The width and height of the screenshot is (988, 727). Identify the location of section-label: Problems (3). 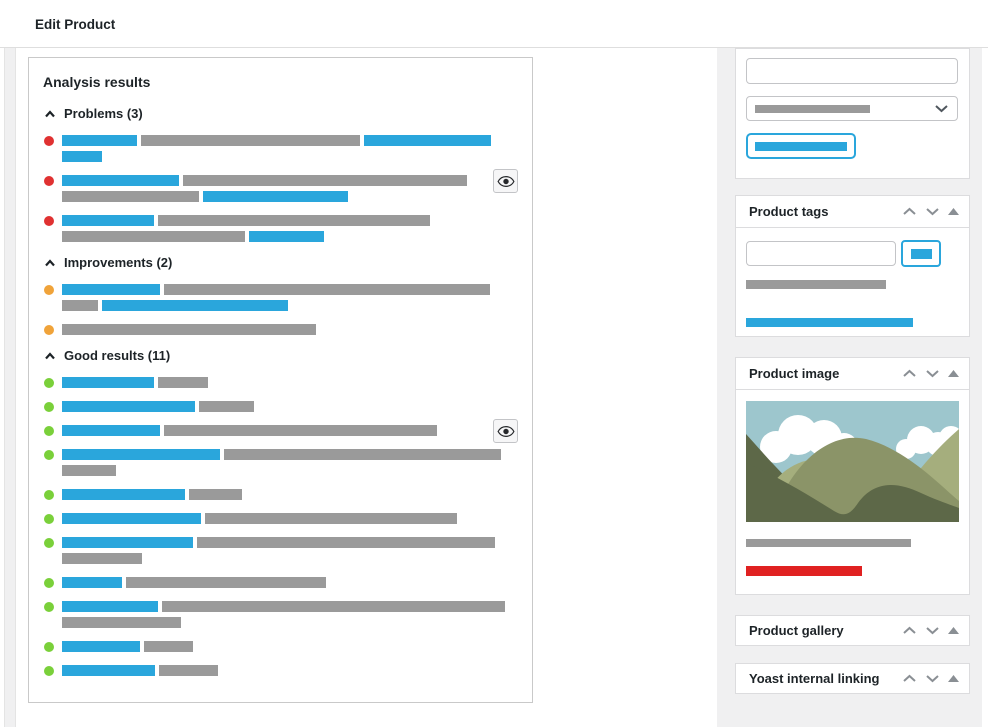
(103, 113).